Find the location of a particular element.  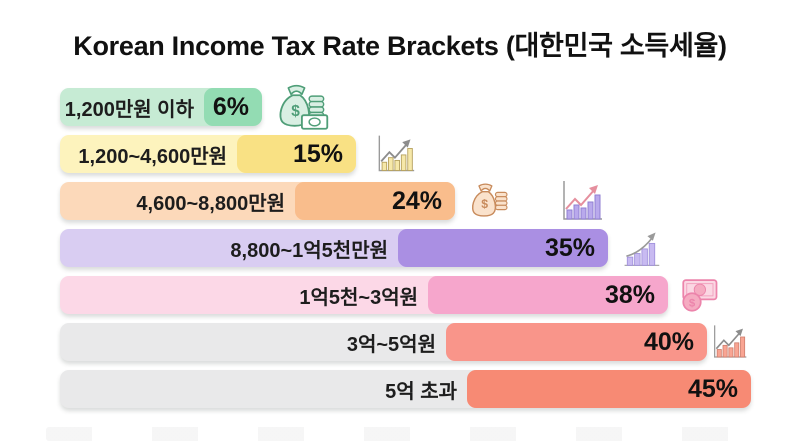

tax-bracket-row: 15% 1,200~4,600만원 is located at coordinates (400, 154).